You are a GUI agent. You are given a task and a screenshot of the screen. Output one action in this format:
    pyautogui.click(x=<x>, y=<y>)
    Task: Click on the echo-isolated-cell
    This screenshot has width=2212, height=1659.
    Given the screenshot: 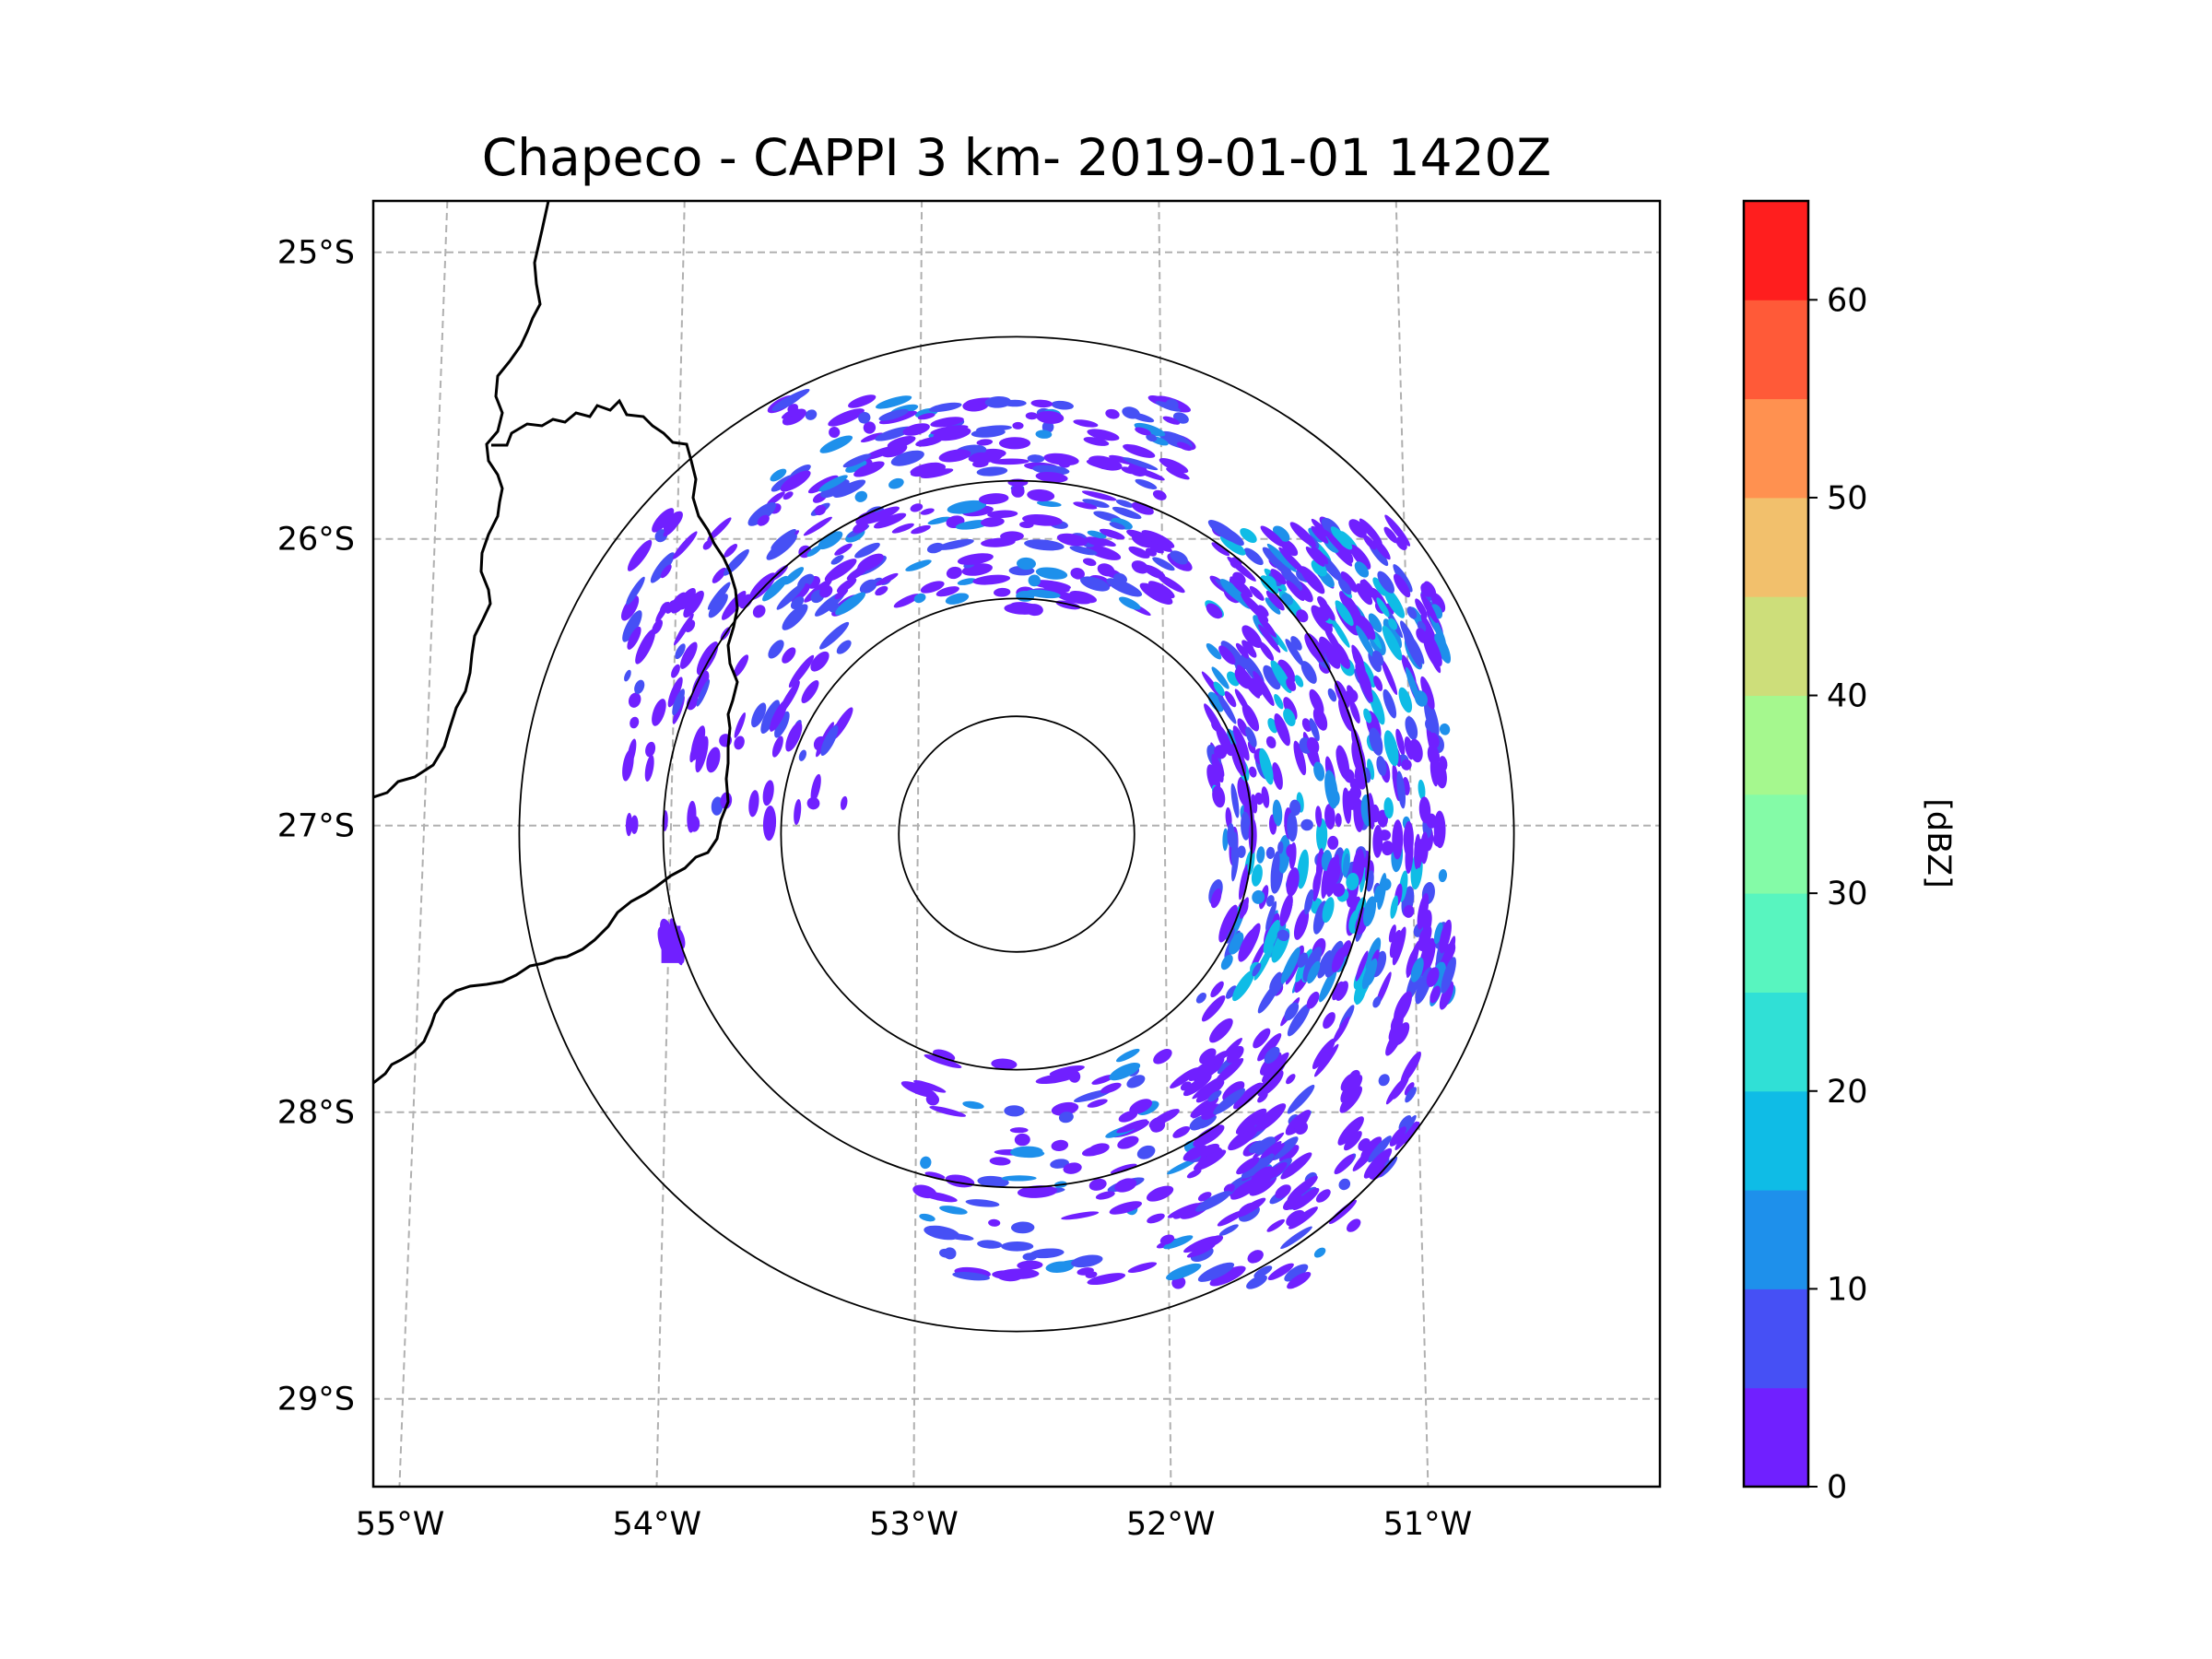 What is the action you would take?
    pyautogui.click(x=671, y=944)
    